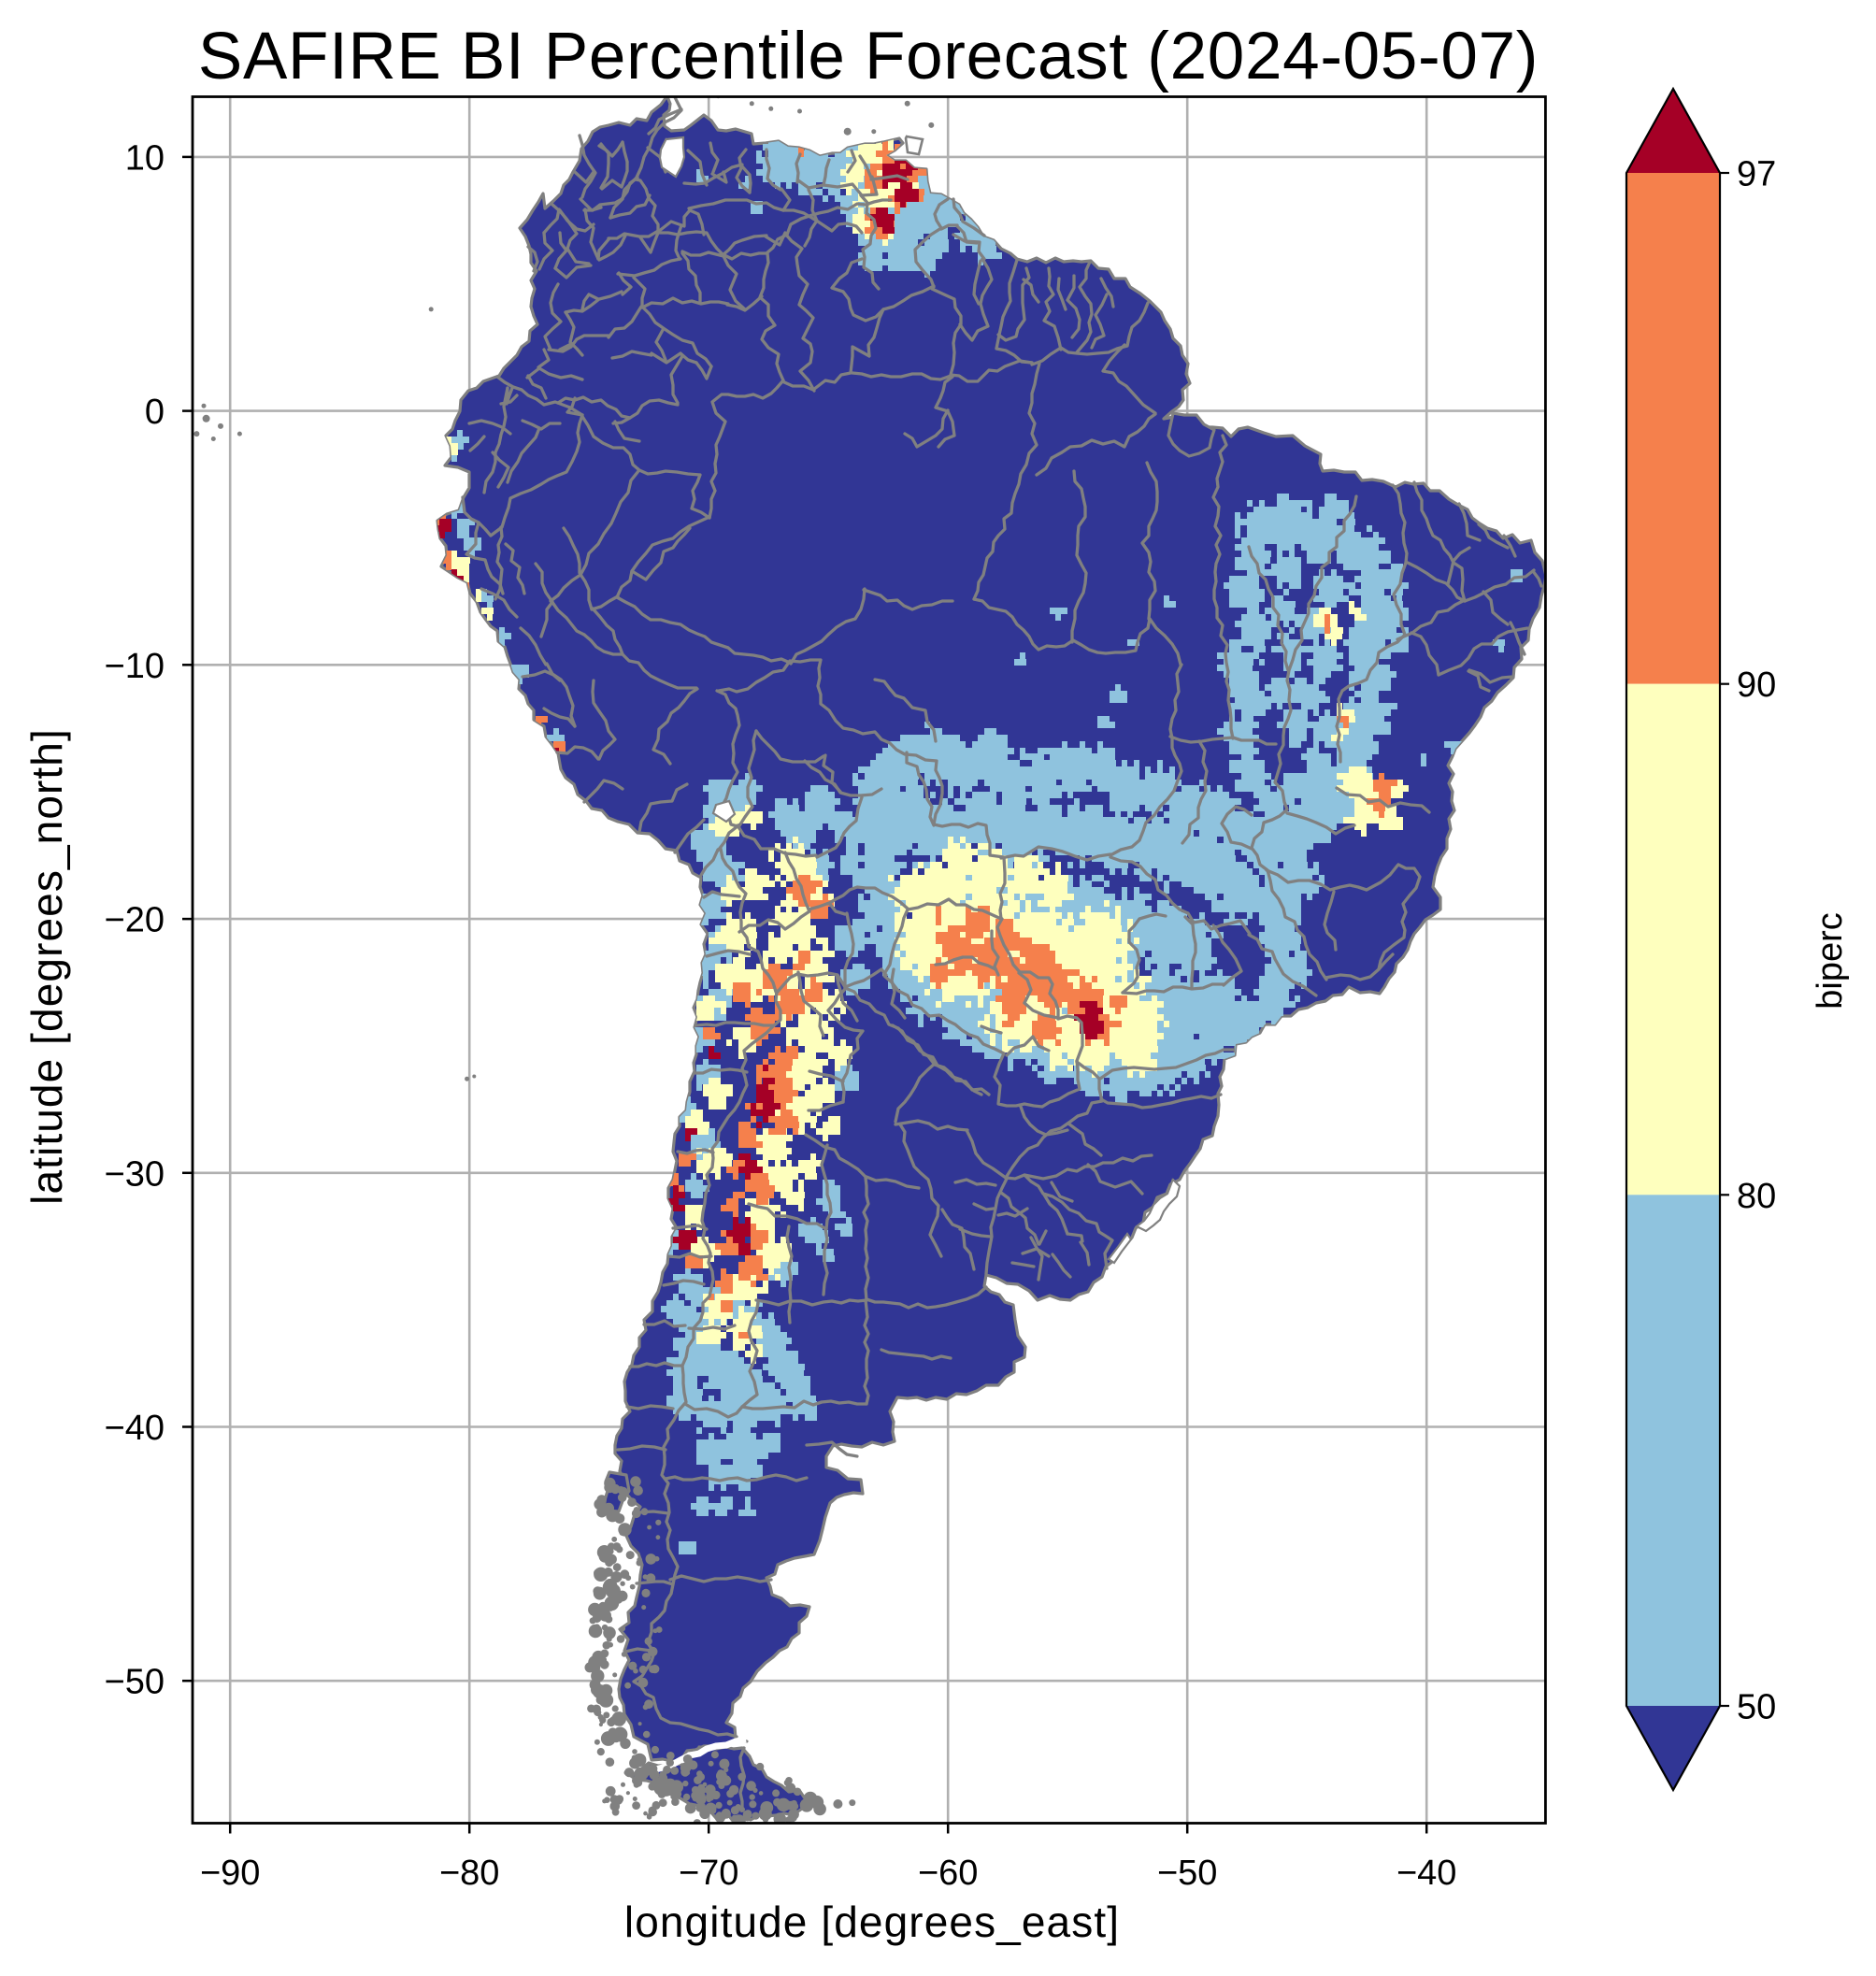  What do you see at coordinates (709, 1873) in the screenshot?
I see `svg-text: −70` at bounding box center [709, 1873].